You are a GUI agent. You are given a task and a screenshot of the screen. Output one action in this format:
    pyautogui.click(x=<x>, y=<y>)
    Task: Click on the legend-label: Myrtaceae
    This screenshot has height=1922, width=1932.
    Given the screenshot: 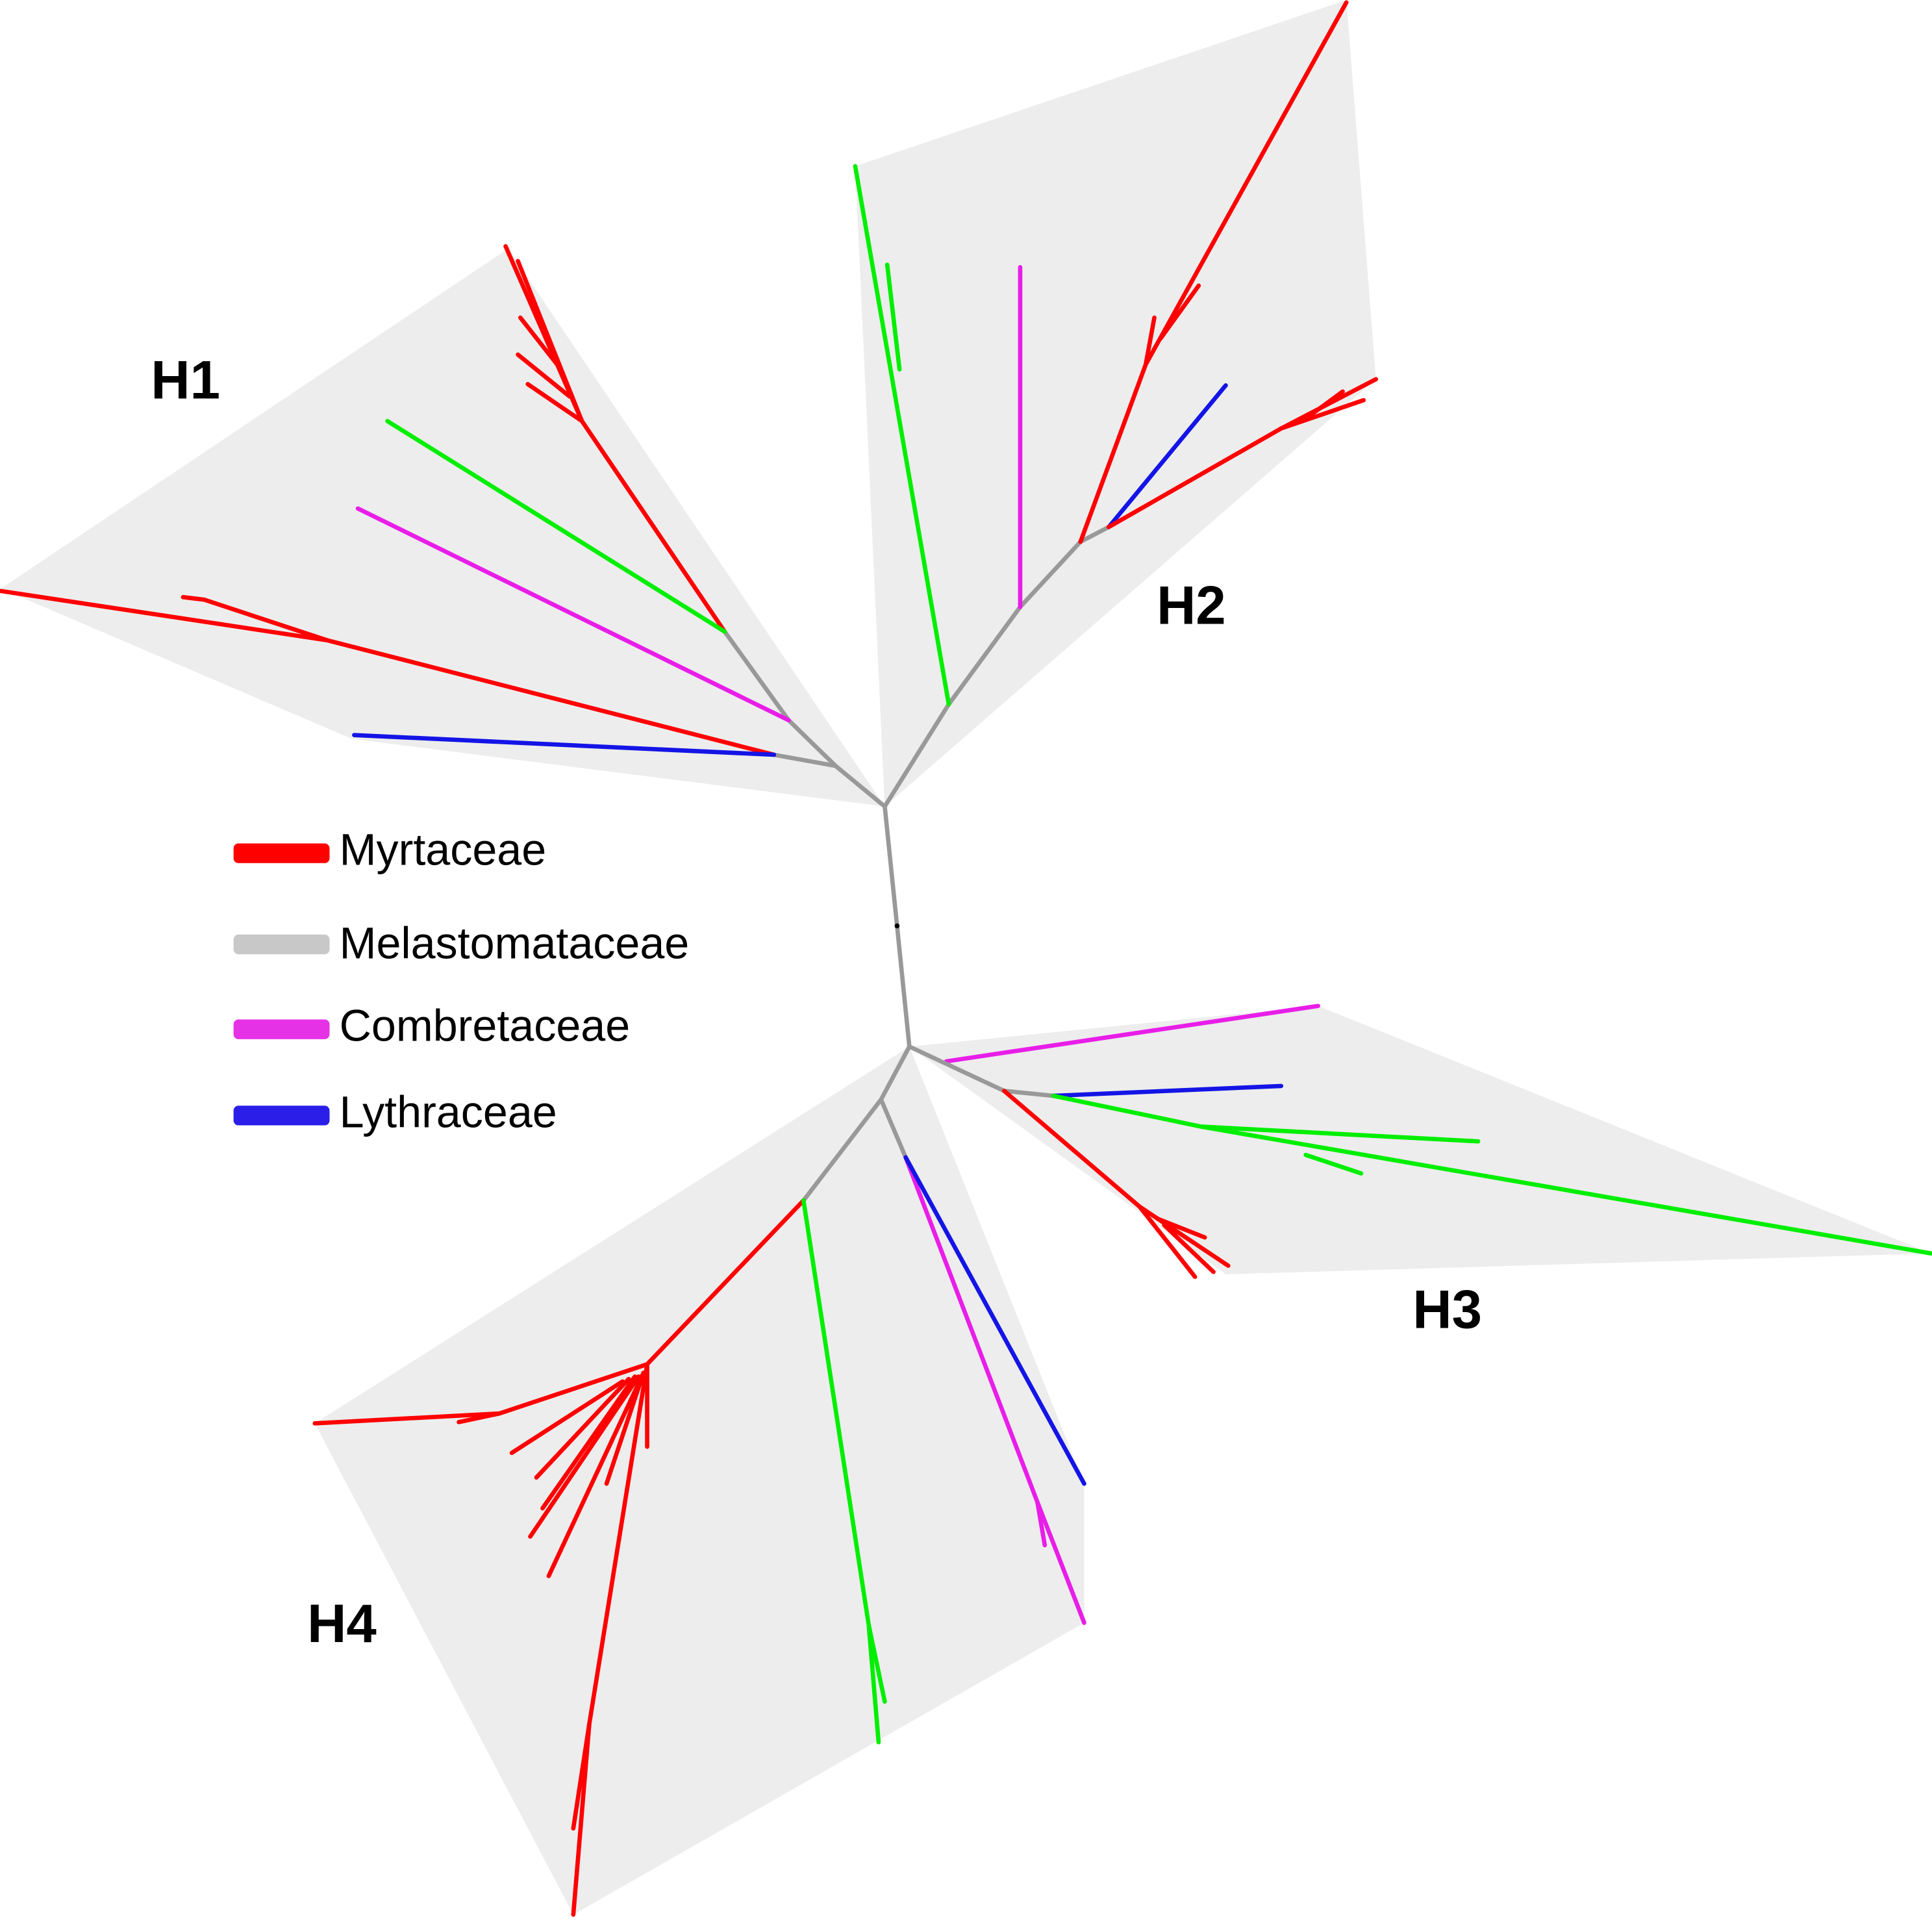 What is the action you would take?
    pyautogui.click(x=443, y=850)
    